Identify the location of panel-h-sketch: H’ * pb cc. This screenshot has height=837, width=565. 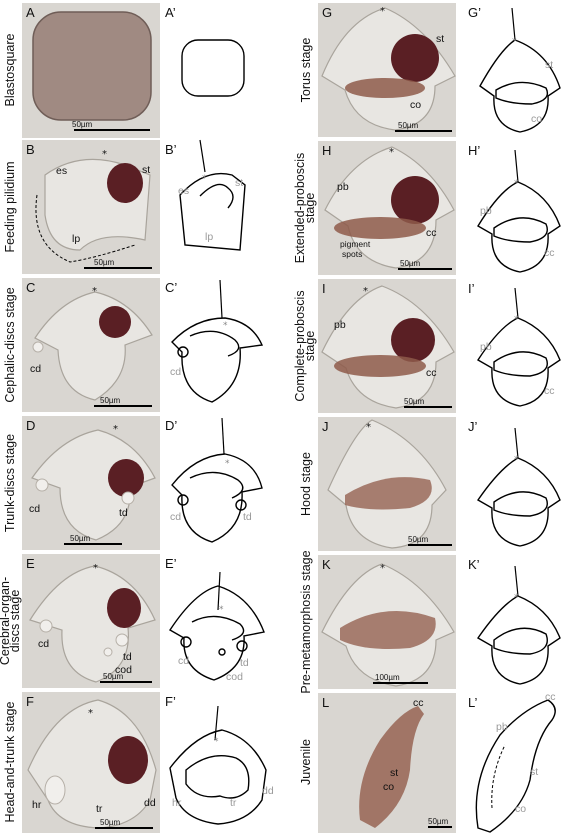
(514, 208).